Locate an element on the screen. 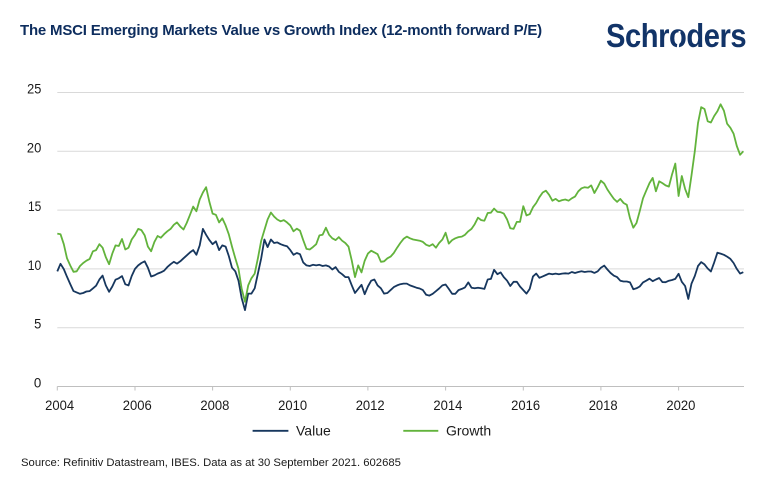 This screenshot has width=770, height=492. svg-text: 2012 is located at coordinates (370, 405).